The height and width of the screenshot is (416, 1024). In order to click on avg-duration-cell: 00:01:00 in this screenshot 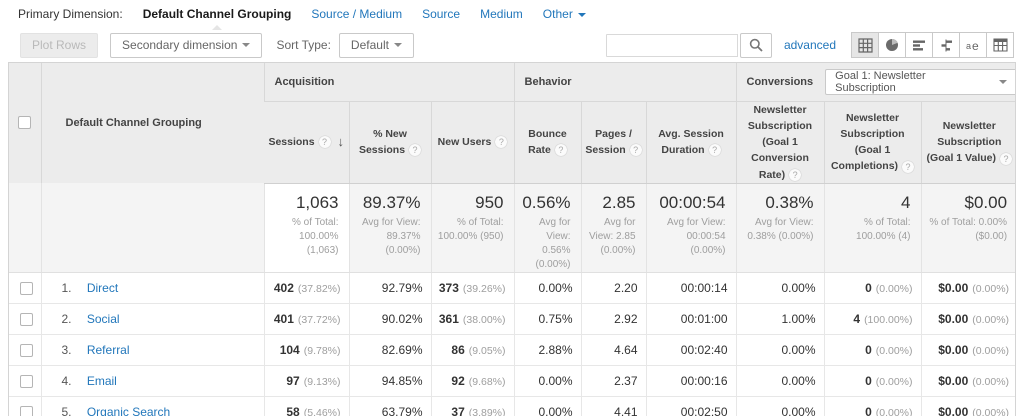, I will do `click(691, 319)`.